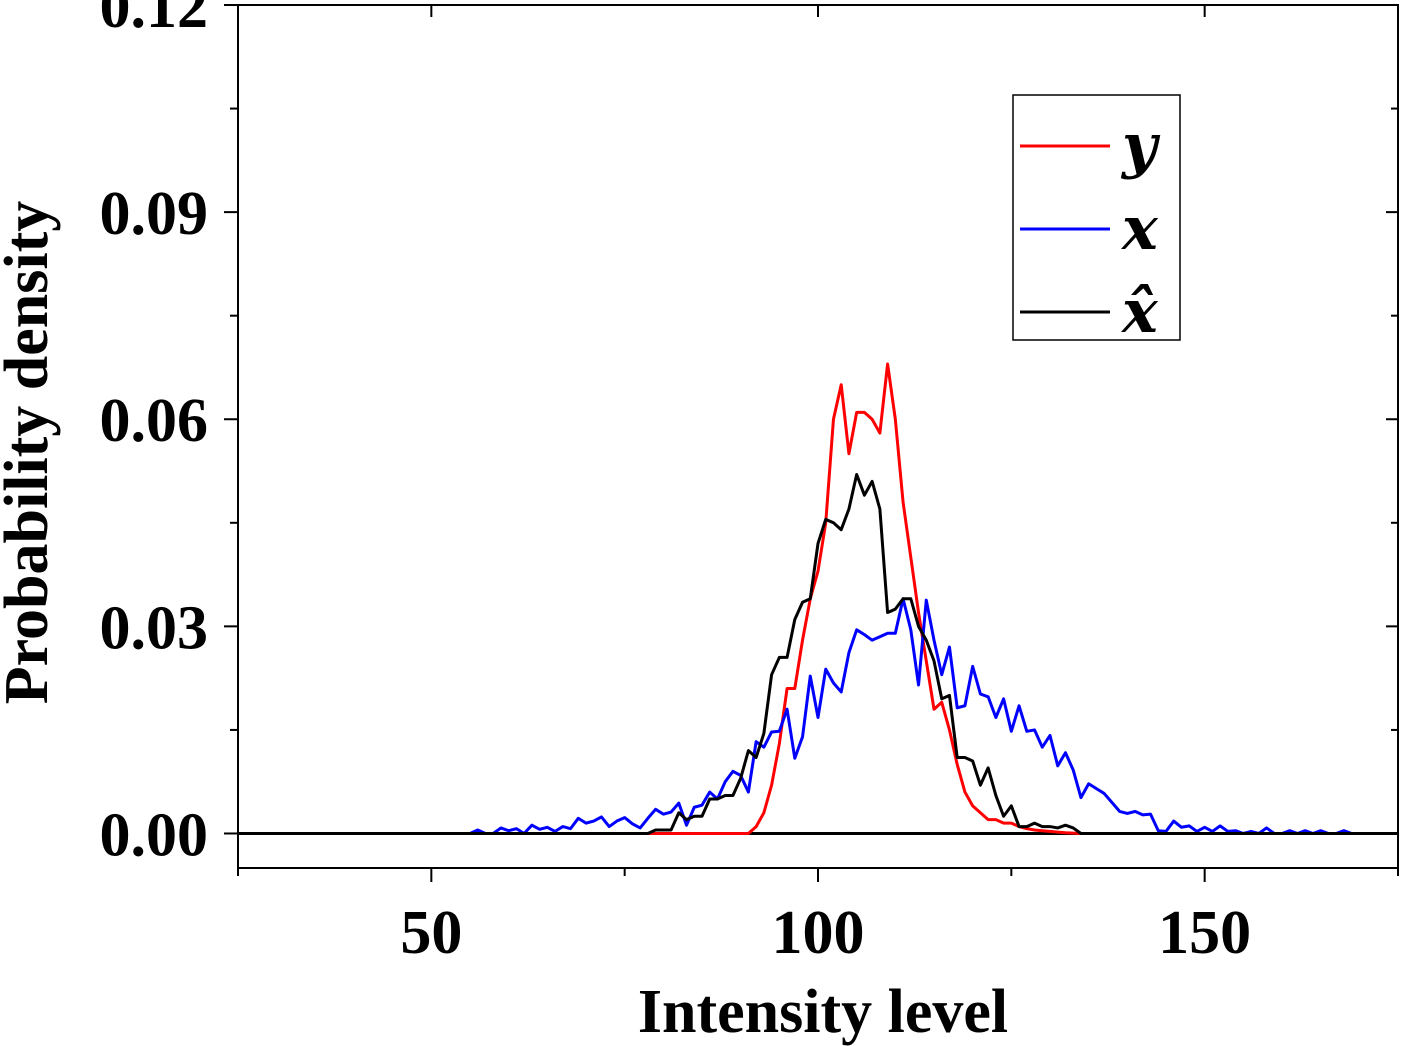 The image size is (1405, 1046). Describe the element at coordinates (154, 628) in the screenshot. I see `y-tick-label: 0.03` at that location.